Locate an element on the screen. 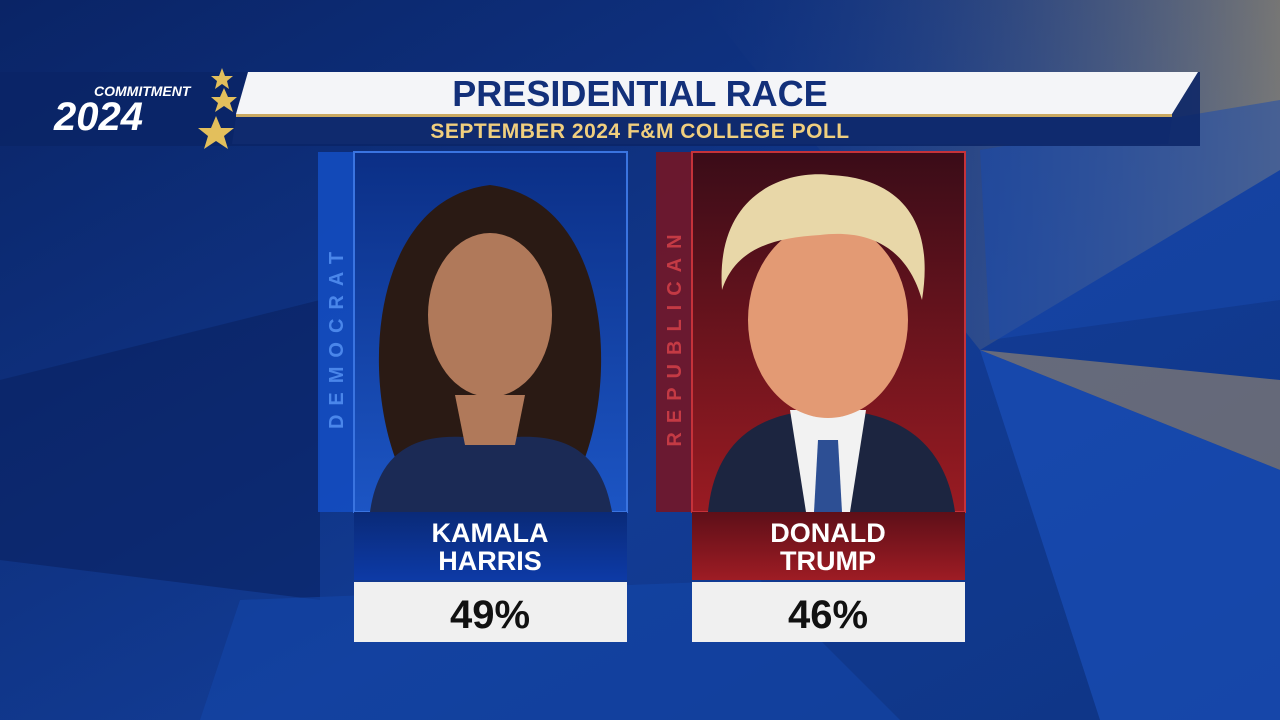 This screenshot has height=720, width=1280. subtitle-banner is located at coordinates (702, 130).